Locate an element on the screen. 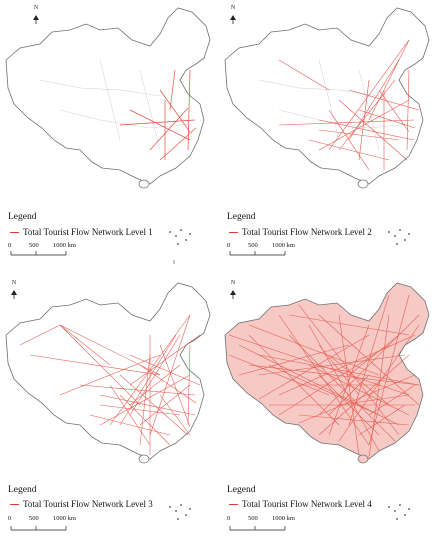 This screenshot has height=550, width=438. legend-item: Total Tourist Flow Network Level 2 is located at coordinates (300, 232).